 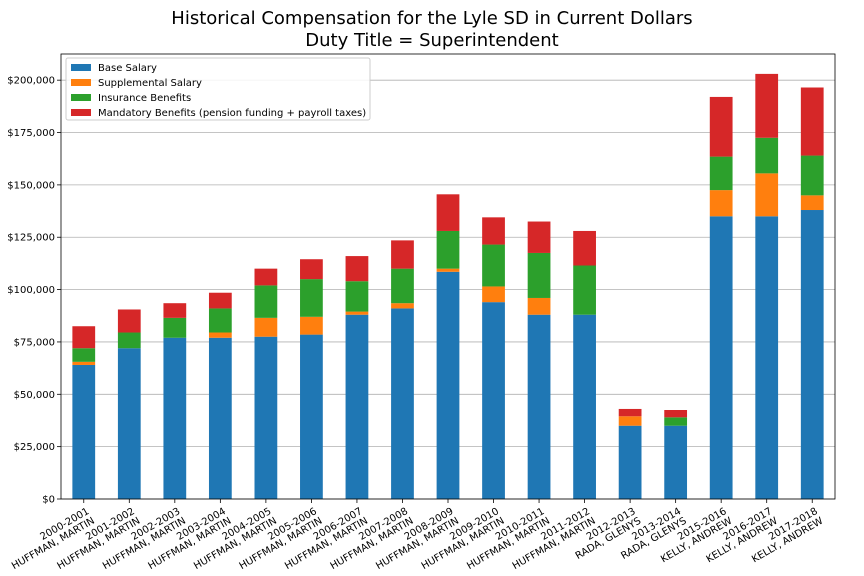 What do you see at coordinates (31, 81) in the screenshot?
I see `y-tick-label: $200,000` at bounding box center [31, 81].